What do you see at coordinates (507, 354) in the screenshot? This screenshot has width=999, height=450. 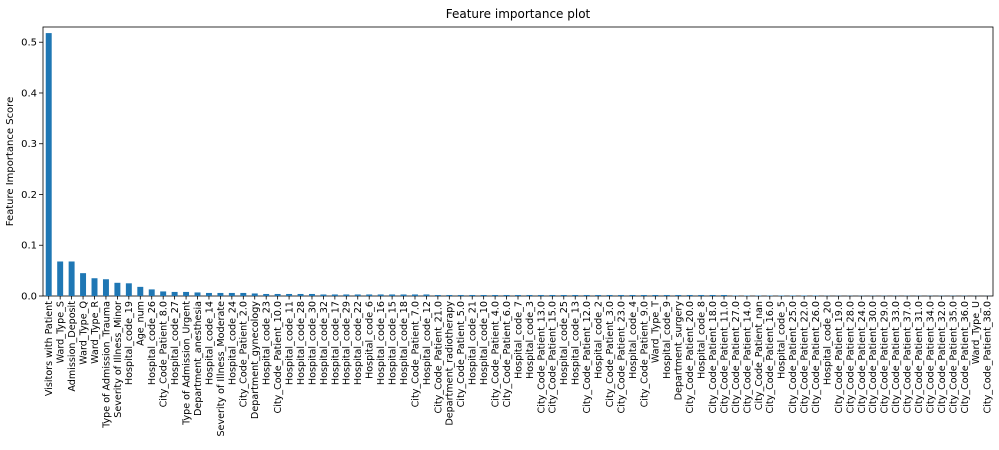 I see `x-tick-label: City_Code_Patient_6.0` at bounding box center [507, 354].